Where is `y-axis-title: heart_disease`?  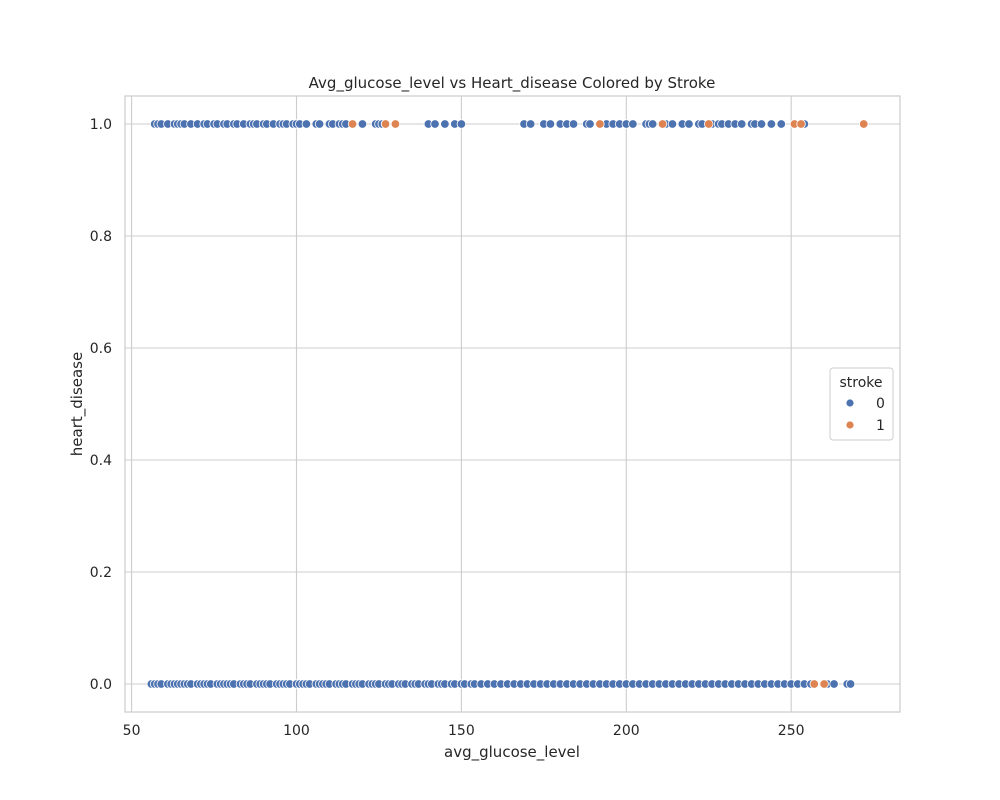 y-axis-title: heart_disease is located at coordinates (77, 404).